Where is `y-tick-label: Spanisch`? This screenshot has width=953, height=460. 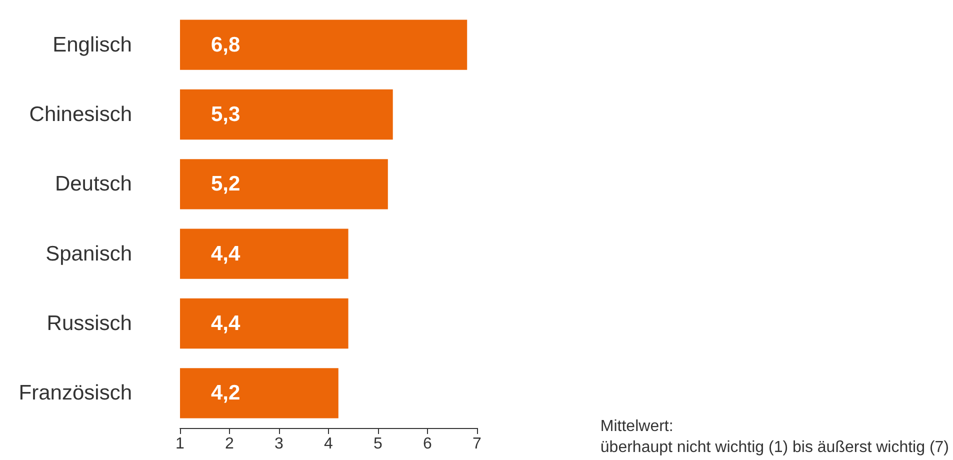 y-tick-label: Spanisch is located at coordinates (89, 254).